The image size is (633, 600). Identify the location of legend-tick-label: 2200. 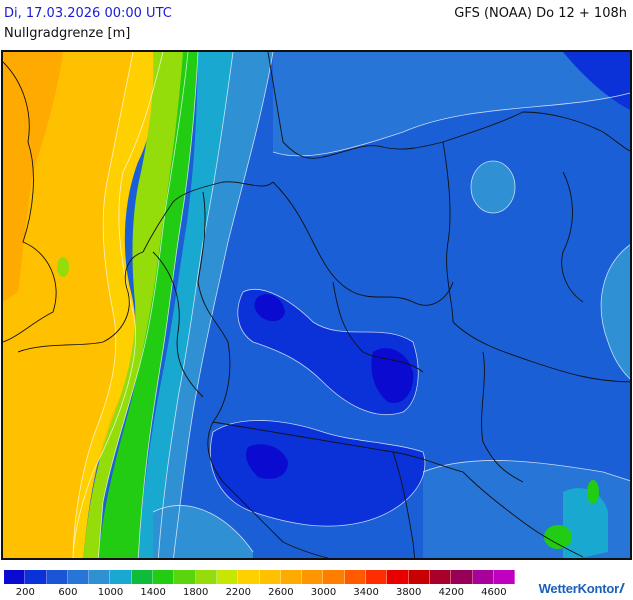
(238, 592).